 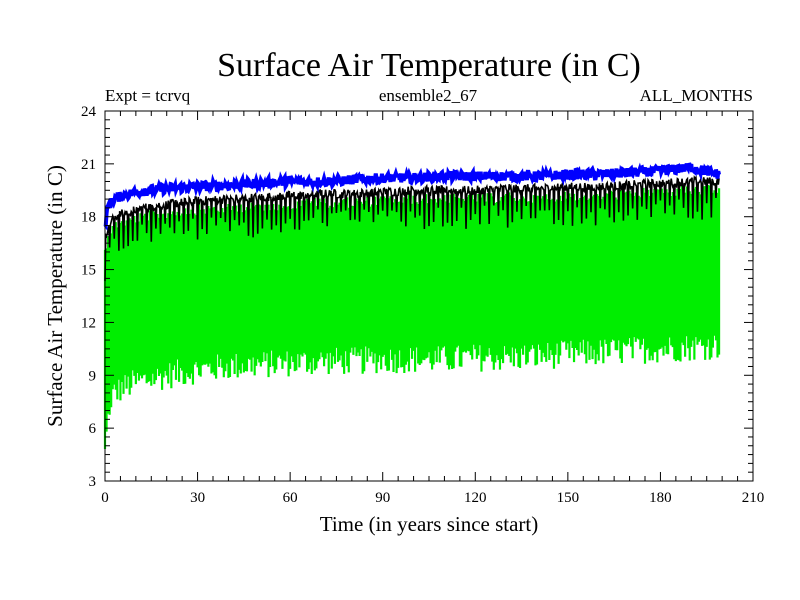 I want to click on chart-title: Surface Air Temperature (in C), so click(x=429, y=65).